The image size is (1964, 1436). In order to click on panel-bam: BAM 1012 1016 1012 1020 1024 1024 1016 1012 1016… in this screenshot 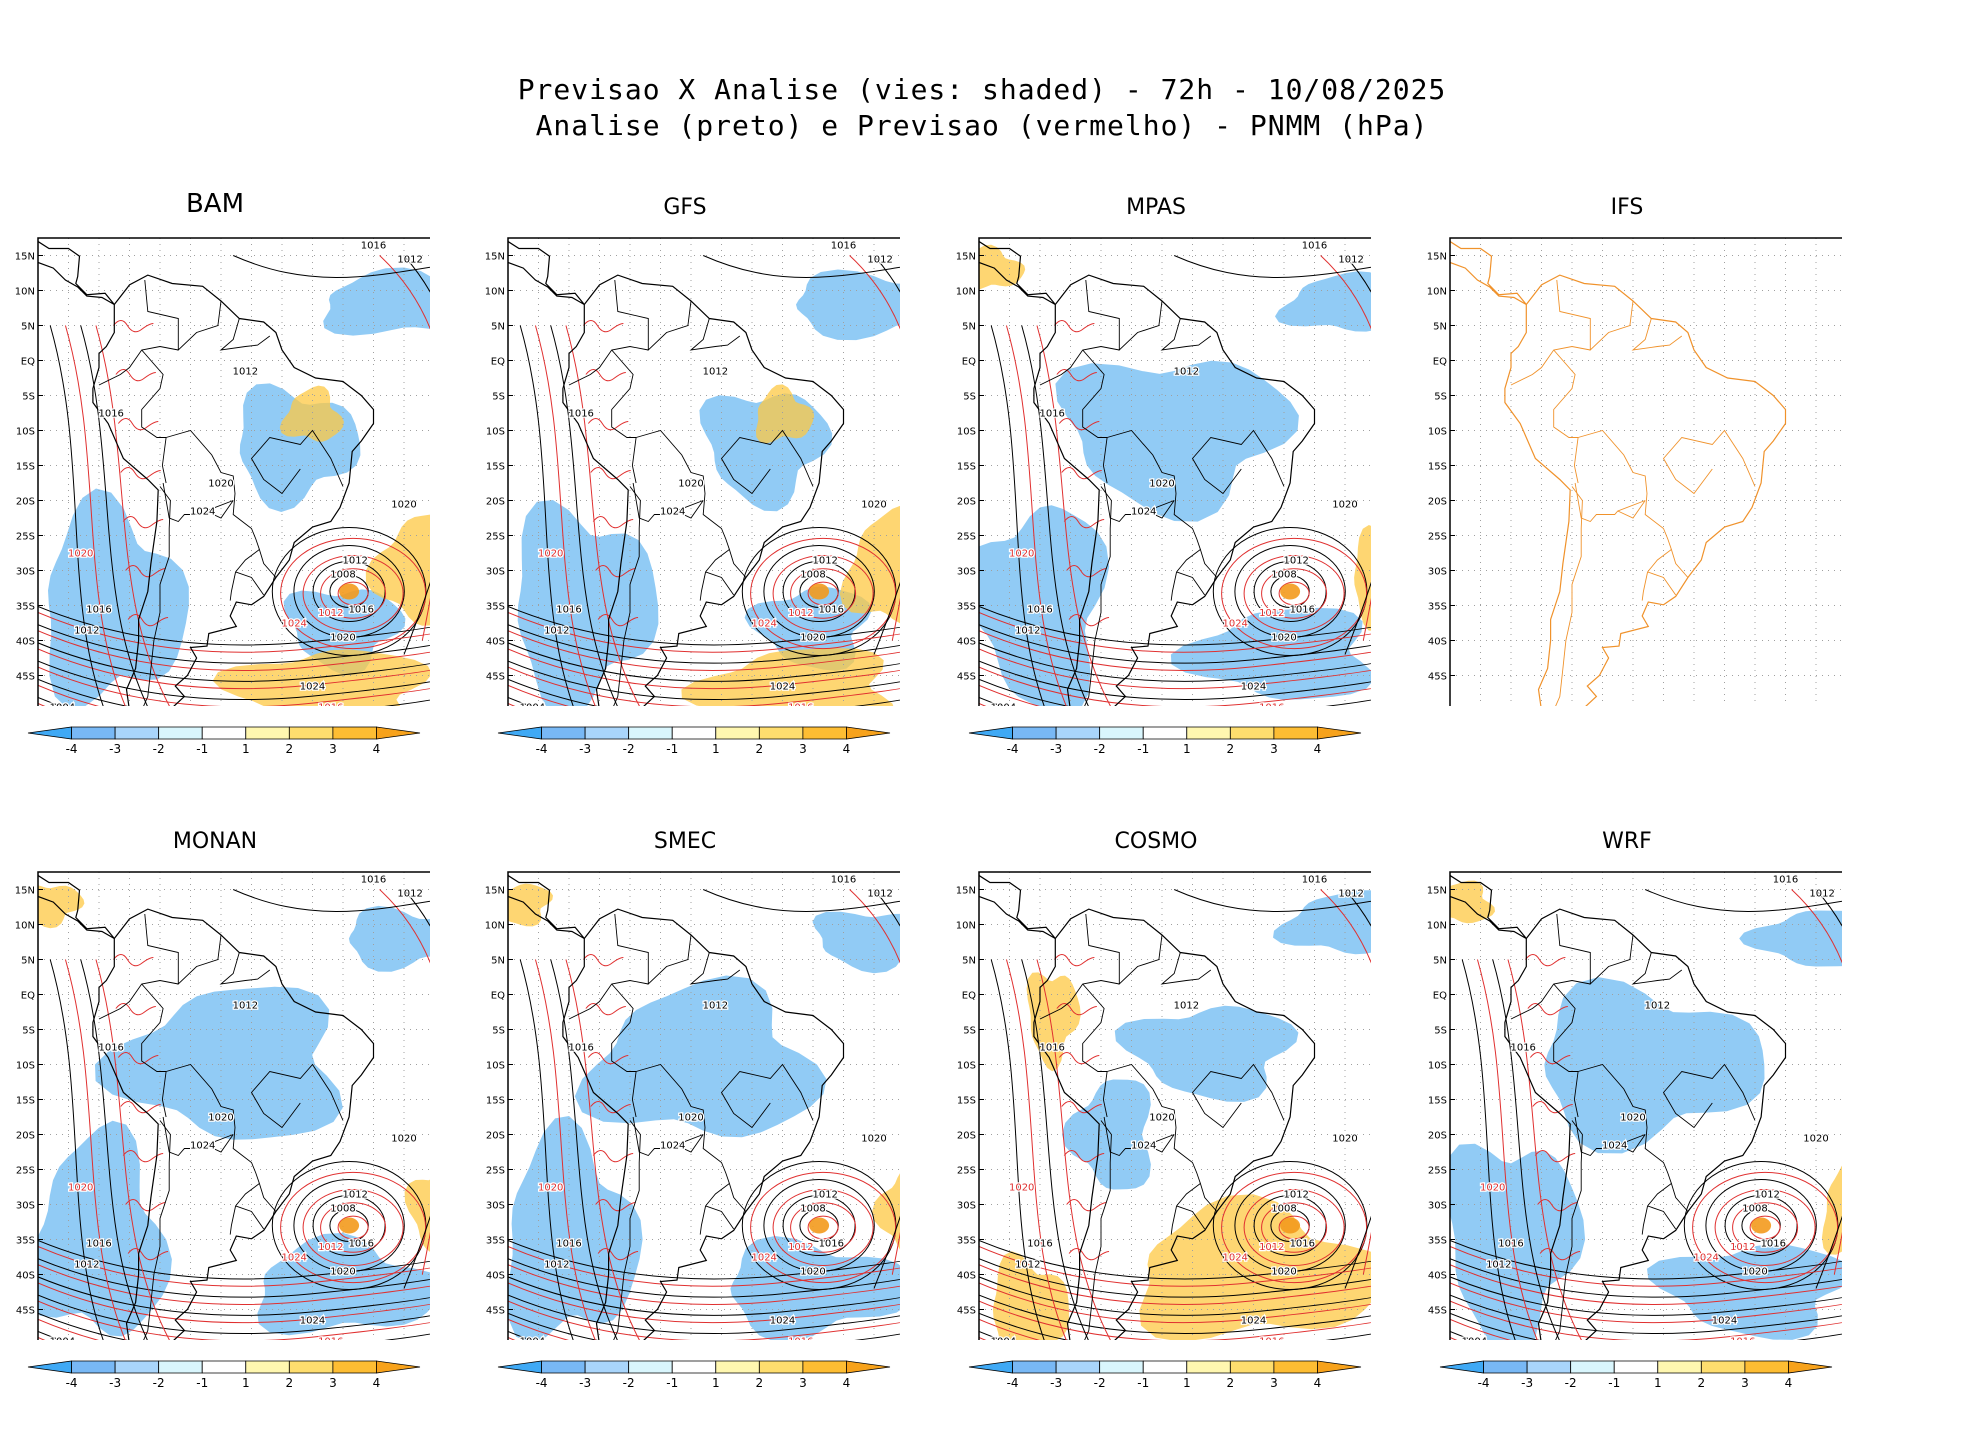, I will do `click(215, 492)`.